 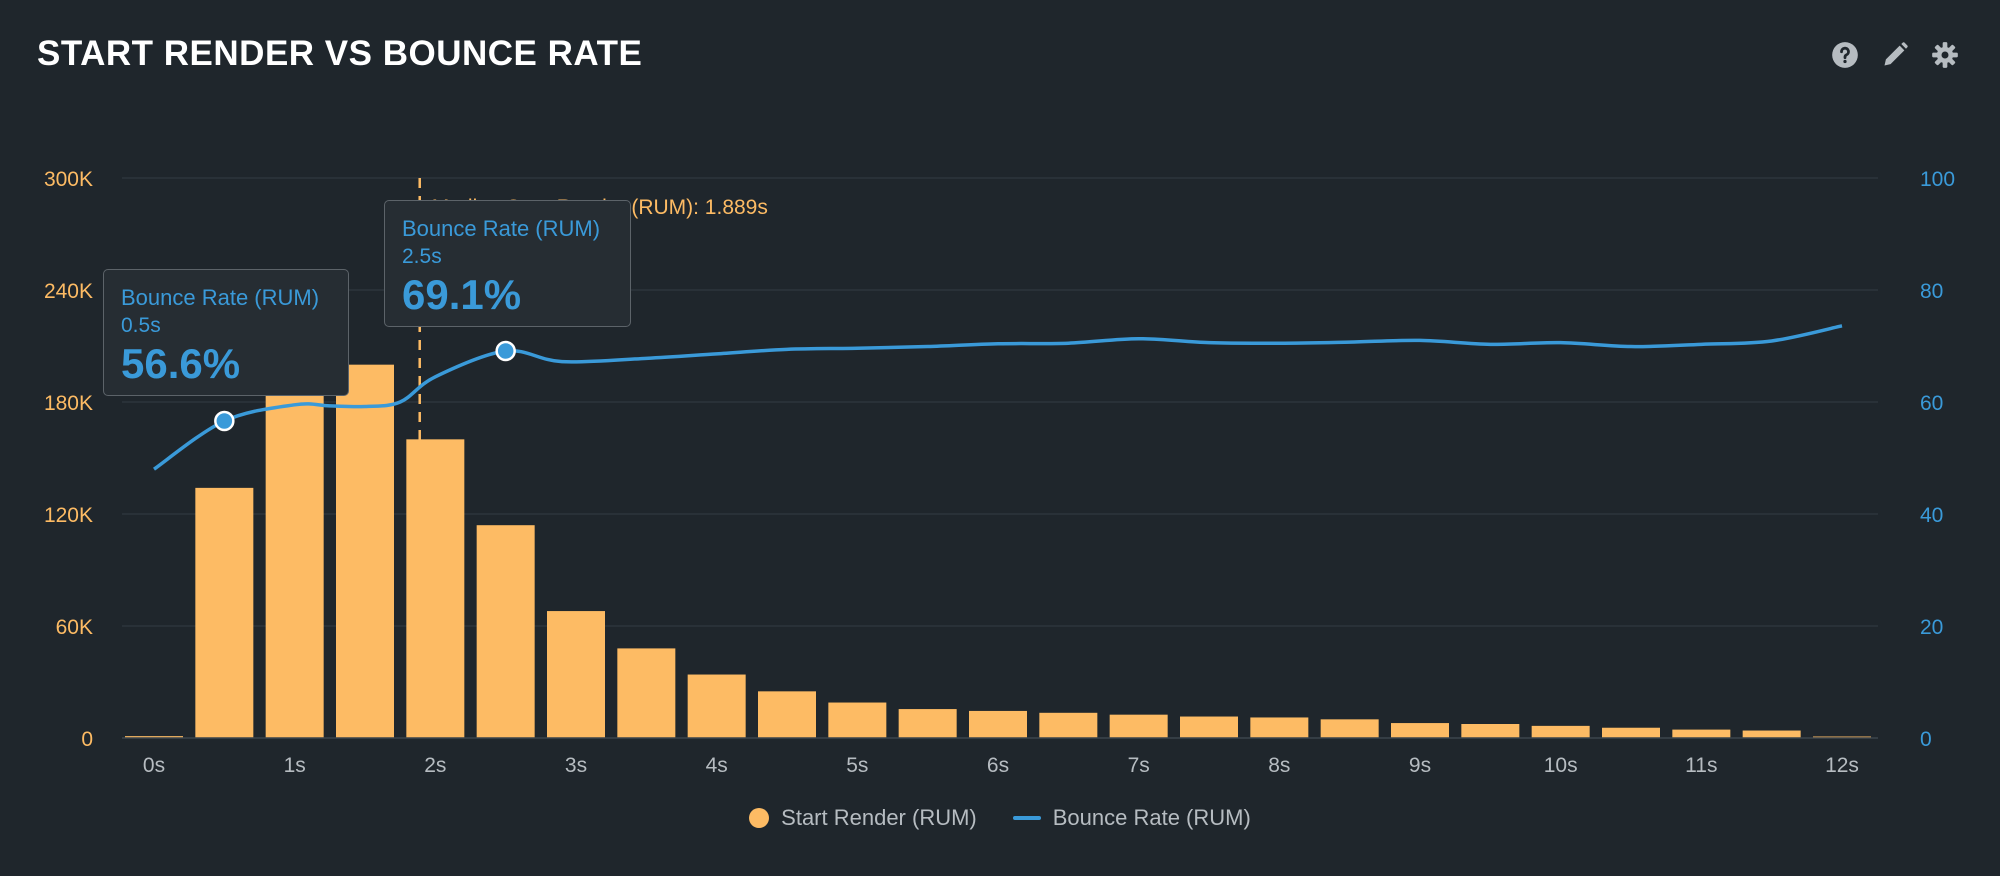 What do you see at coordinates (68, 291) in the screenshot?
I see `y-left-tick-label: 240K` at bounding box center [68, 291].